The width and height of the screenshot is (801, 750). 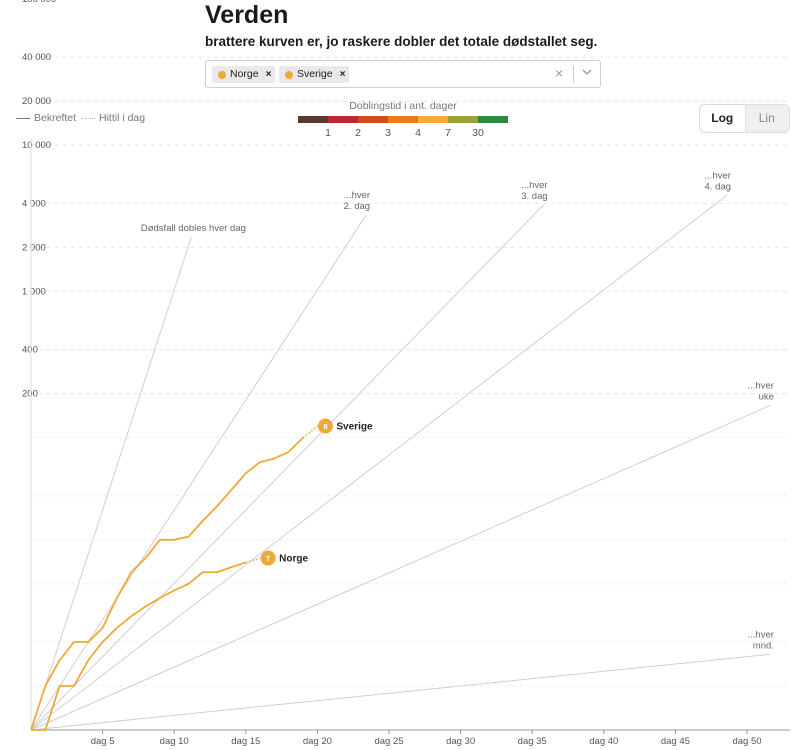 I want to click on series-today-sverige, so click(x=310, y=432).